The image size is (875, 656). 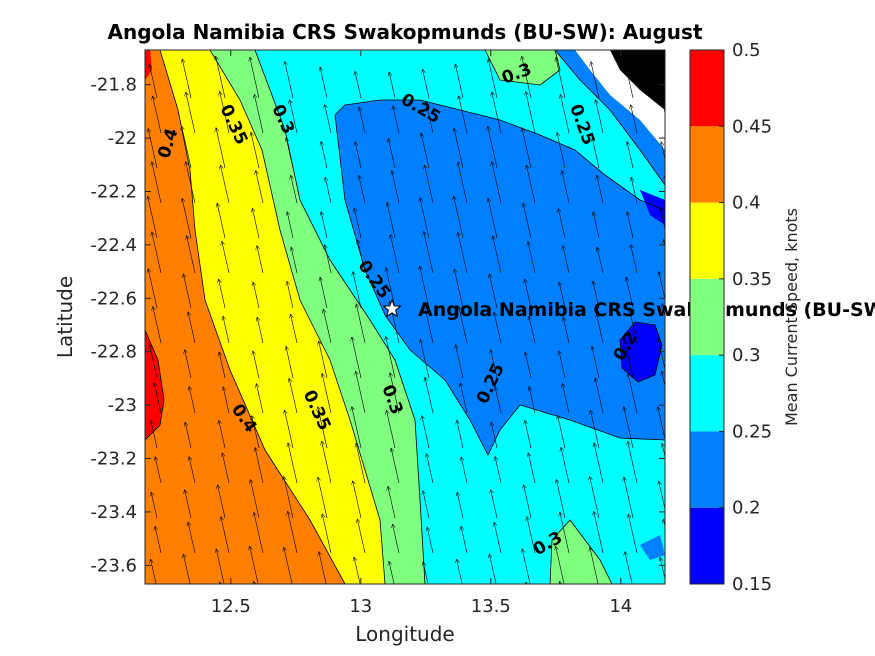 I want to click on y-tick-label: -23, so click(x=122, y=405).